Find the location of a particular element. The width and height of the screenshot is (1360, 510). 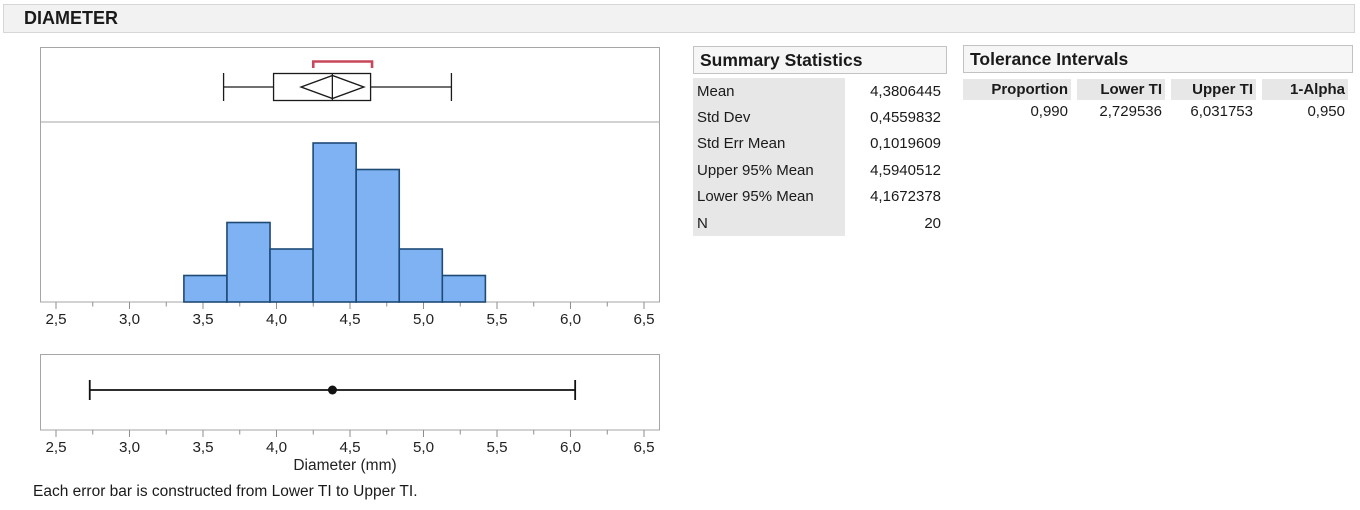

histogram-x-axis: 2,5 3,0 3,5 4,0 4,5 5,0 5,5 6,0 6,5 is located at coordinates (350, 315).